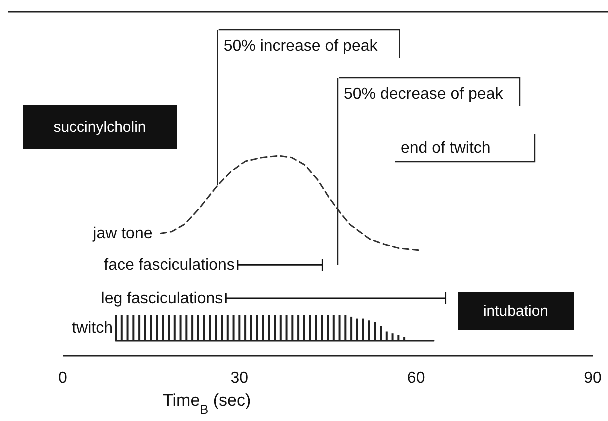 This screenshot has width=608, height=421. Describe the element at coordinates (169, 265) in the screenshot. I see `legend-label: face fasciculations` at that location.